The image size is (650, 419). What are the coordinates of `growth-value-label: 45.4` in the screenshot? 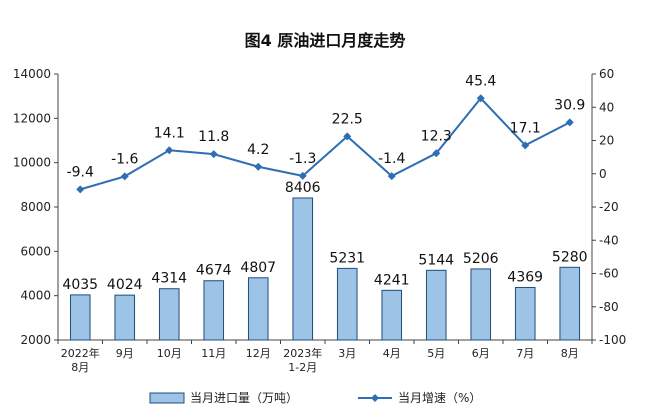 It's located at (480, 81).